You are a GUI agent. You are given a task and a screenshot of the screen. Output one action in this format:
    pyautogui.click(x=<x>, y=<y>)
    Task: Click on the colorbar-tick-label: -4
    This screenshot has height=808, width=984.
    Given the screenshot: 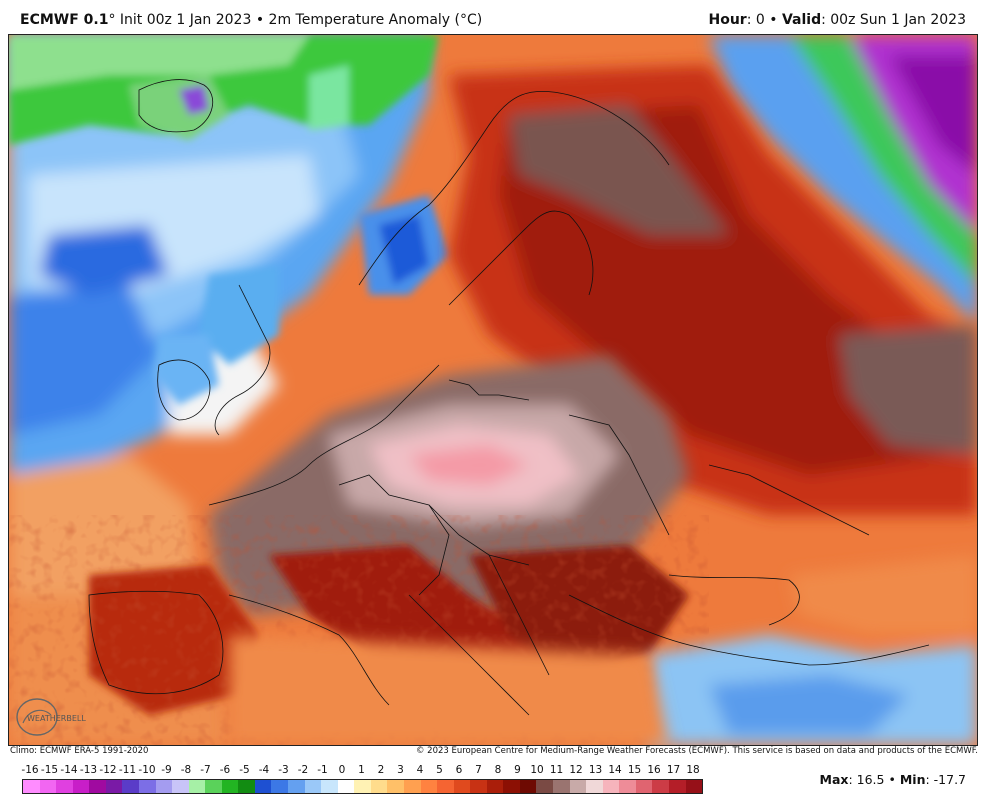 What is the action you would take?
    pyautogui.click(x=264, y=770)
    